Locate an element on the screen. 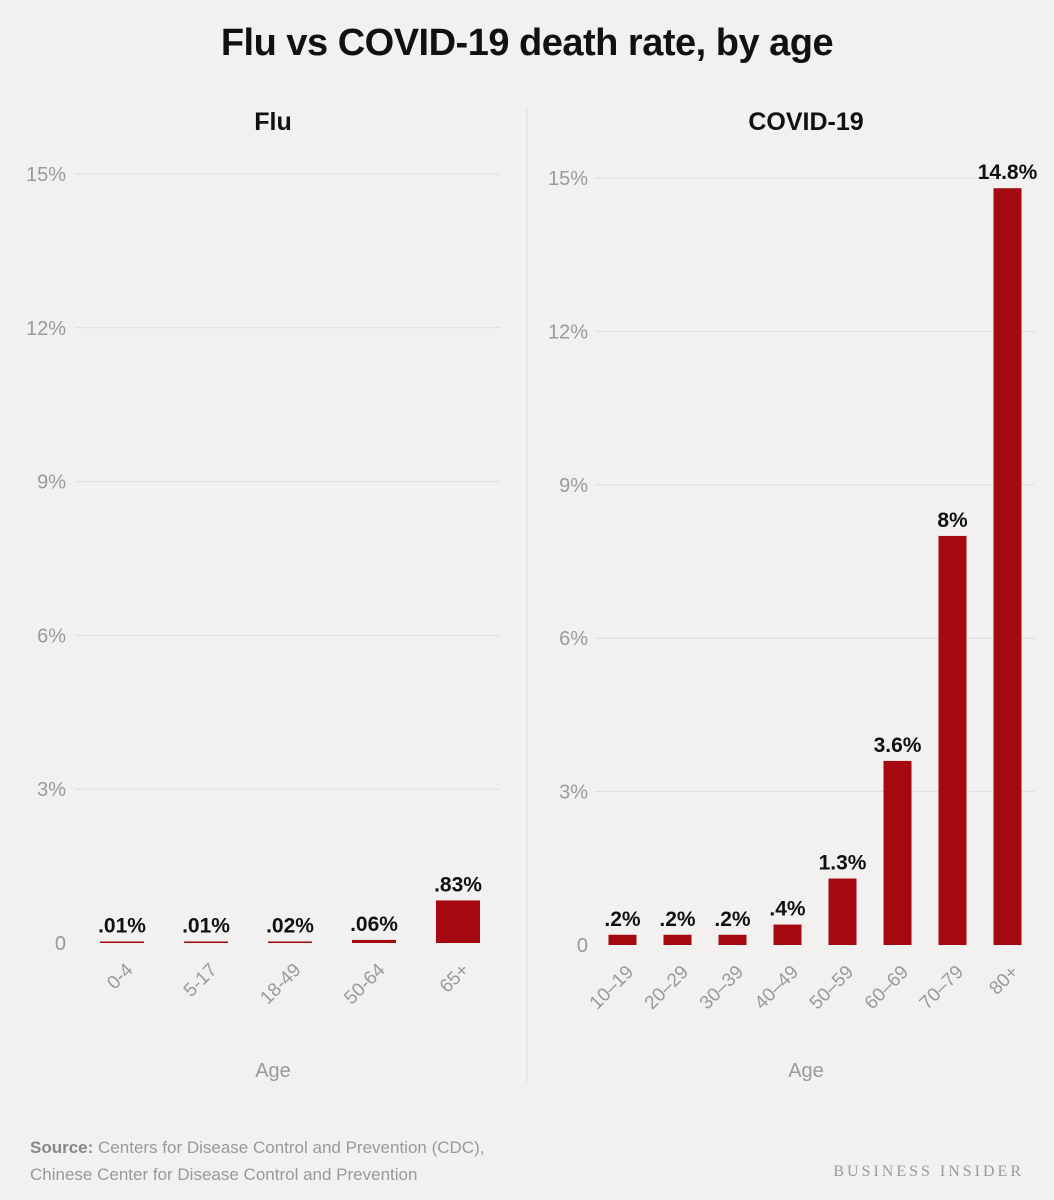 The image size is (1054, 1200). covid-y-tick-label: 3% is located at coordinates (573, 793).